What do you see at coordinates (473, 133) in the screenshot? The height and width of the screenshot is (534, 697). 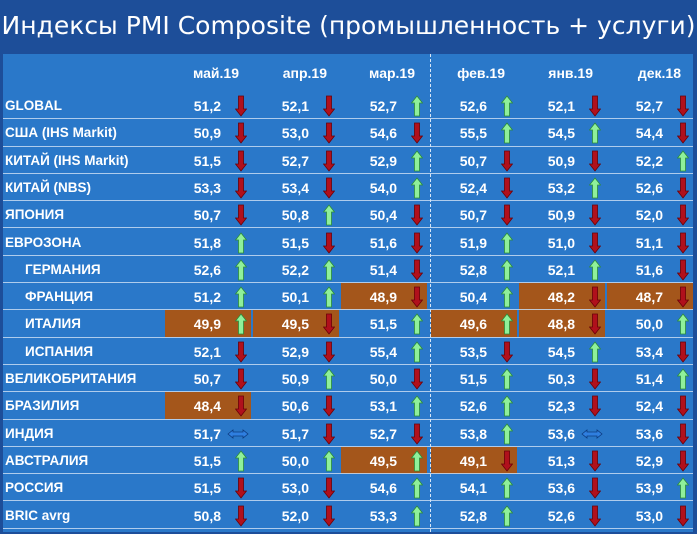 I see `pmi-value: 55,5` at bounding box center [473, 133].